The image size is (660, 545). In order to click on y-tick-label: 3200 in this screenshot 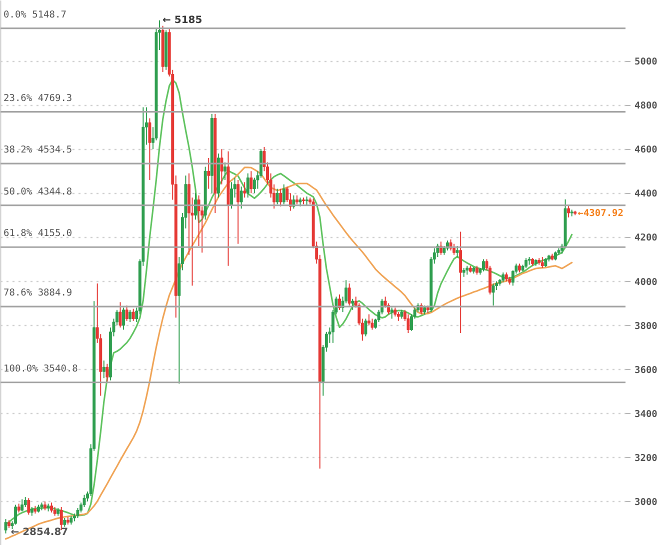, I will do `click(646, 458)`.